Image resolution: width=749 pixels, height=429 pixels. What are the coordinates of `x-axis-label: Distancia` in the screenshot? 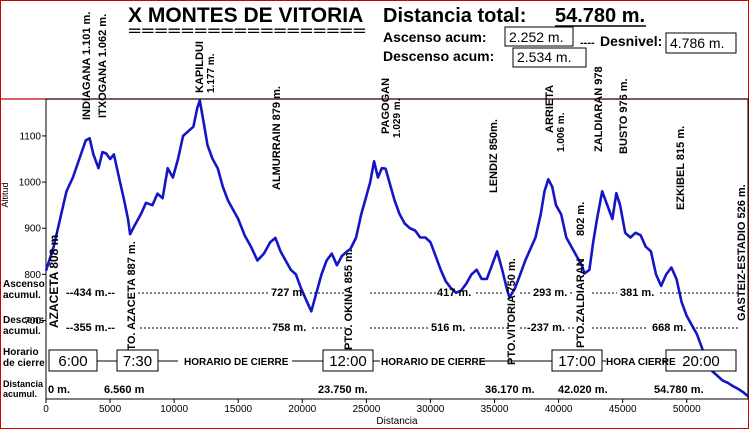 It's located at (397, 421).